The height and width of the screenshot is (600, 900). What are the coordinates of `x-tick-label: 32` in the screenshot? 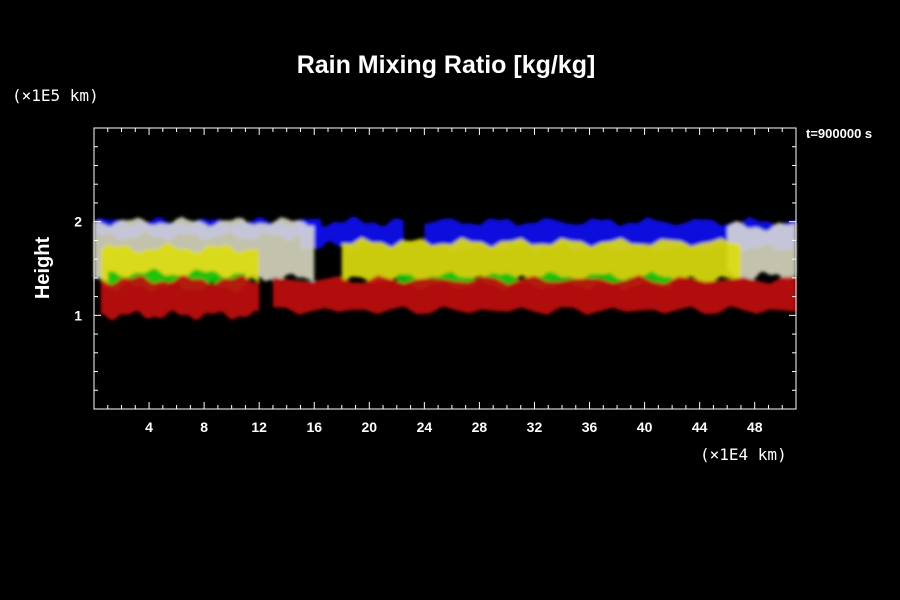 It's located at (535, 427).